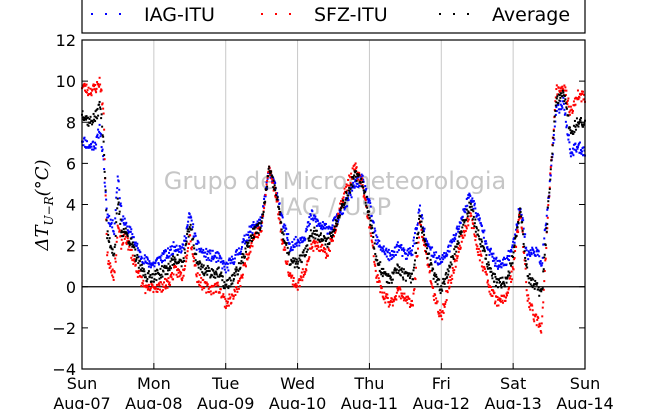 This screenshot has width=650, height=409. What do you see at coordinates (66, 81) in the screenshot?
I see `y-tick-label: 10` at bounding box center [66, 81].